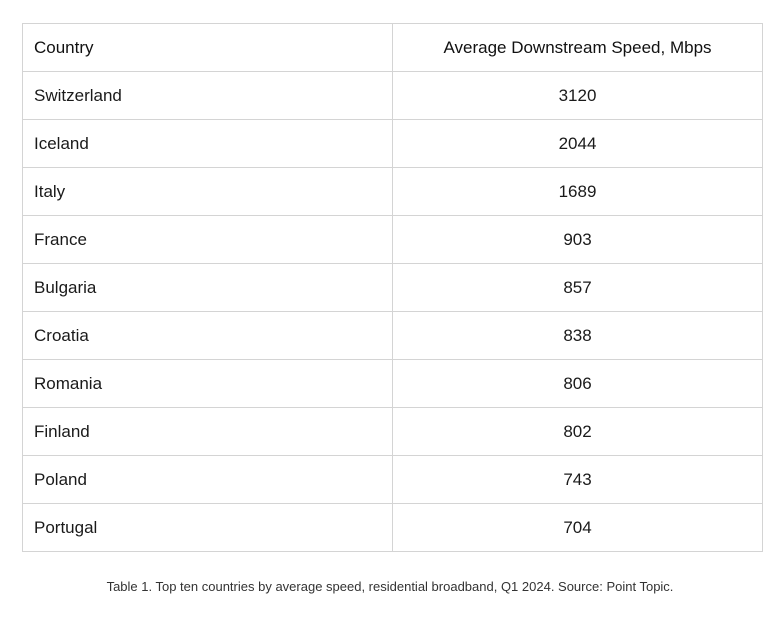 Image resolution: width=780 pixels, height=635 pixels. I want to click on speed-column-header: Average Downstream Speed, Mbps, so click(577, 47).